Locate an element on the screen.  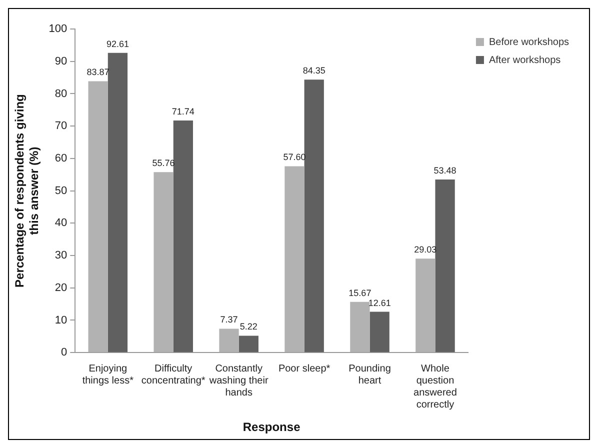
x-tick-label: Difficulty concentrating* is located at coordinates (173, 374).